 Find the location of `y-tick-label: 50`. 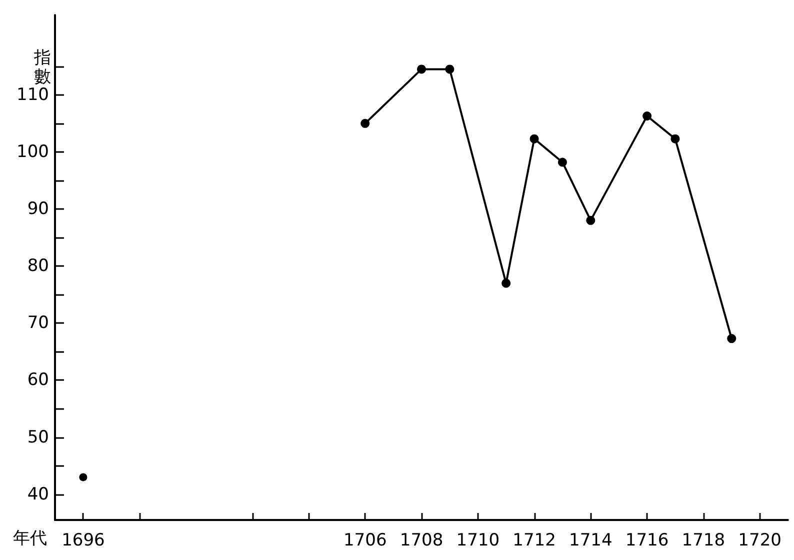

y-tick-label: 50 is located at coordinates (38, 437).